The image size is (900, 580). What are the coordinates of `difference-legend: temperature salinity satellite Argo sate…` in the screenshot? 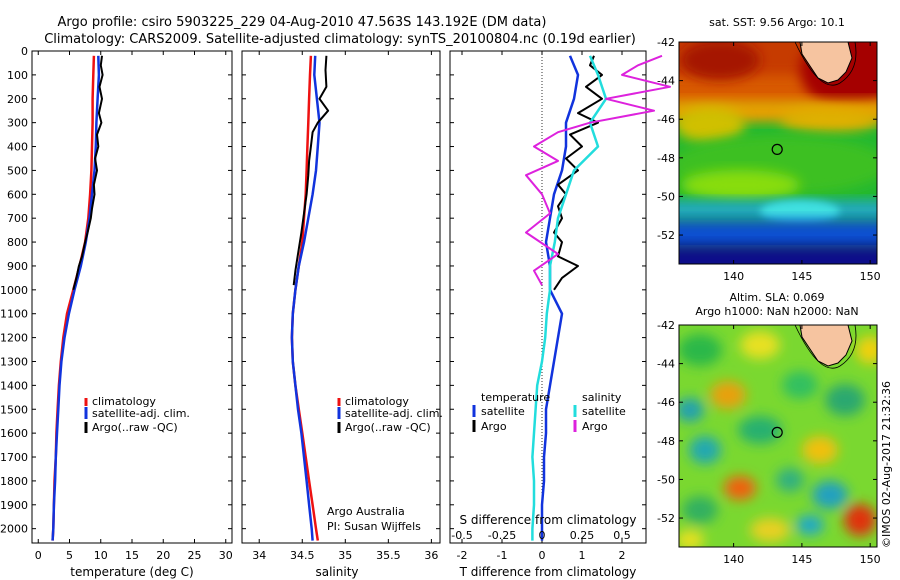 It's located at (549, 412).